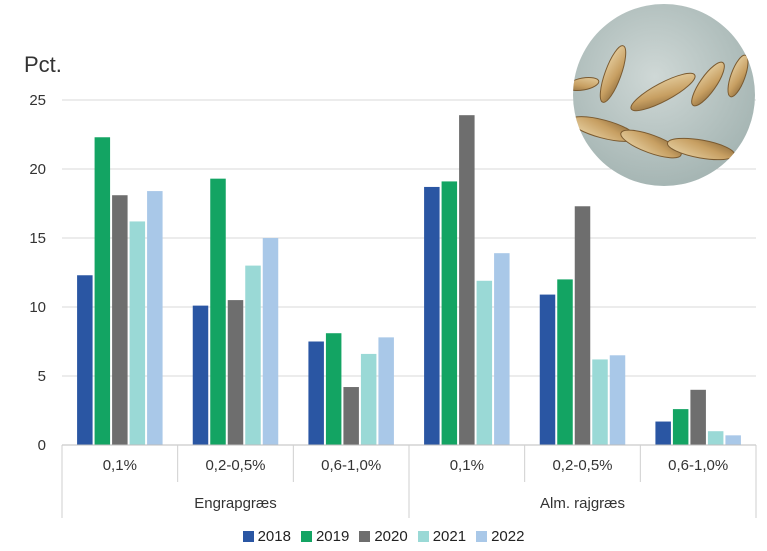  What do you see at coordinates (390, 536) in the screenshot?
I see `legend-label: 2020` at bounding box center [390, 536].